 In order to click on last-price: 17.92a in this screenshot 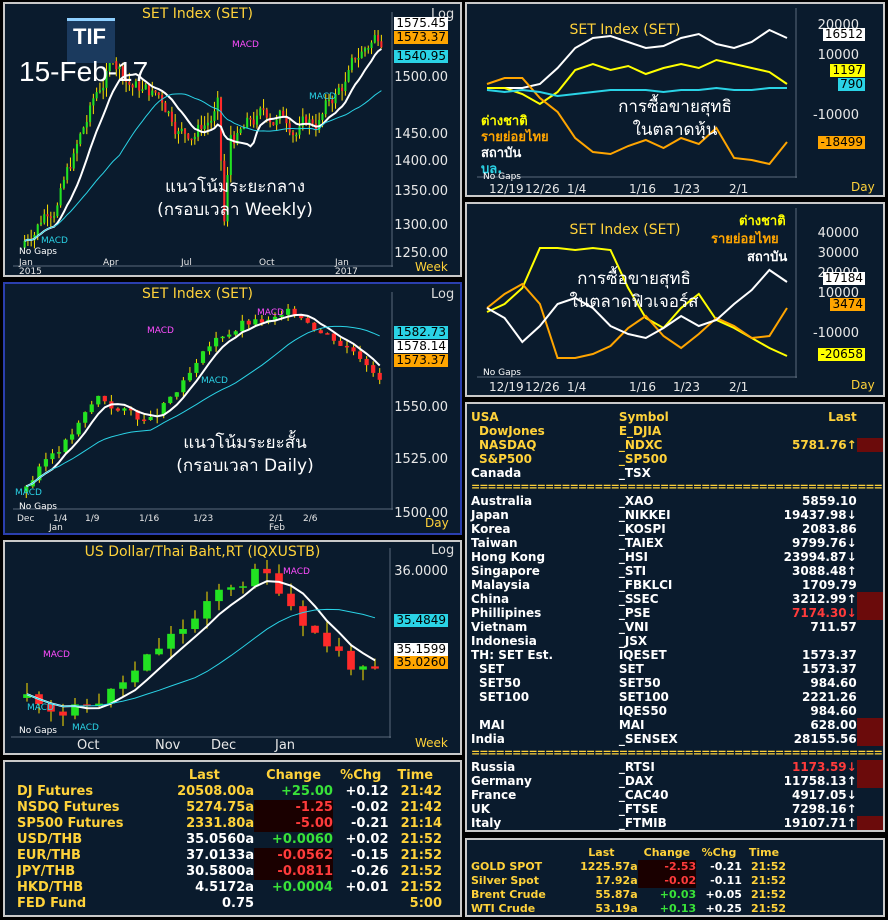, I will do `click(616, 880)`.